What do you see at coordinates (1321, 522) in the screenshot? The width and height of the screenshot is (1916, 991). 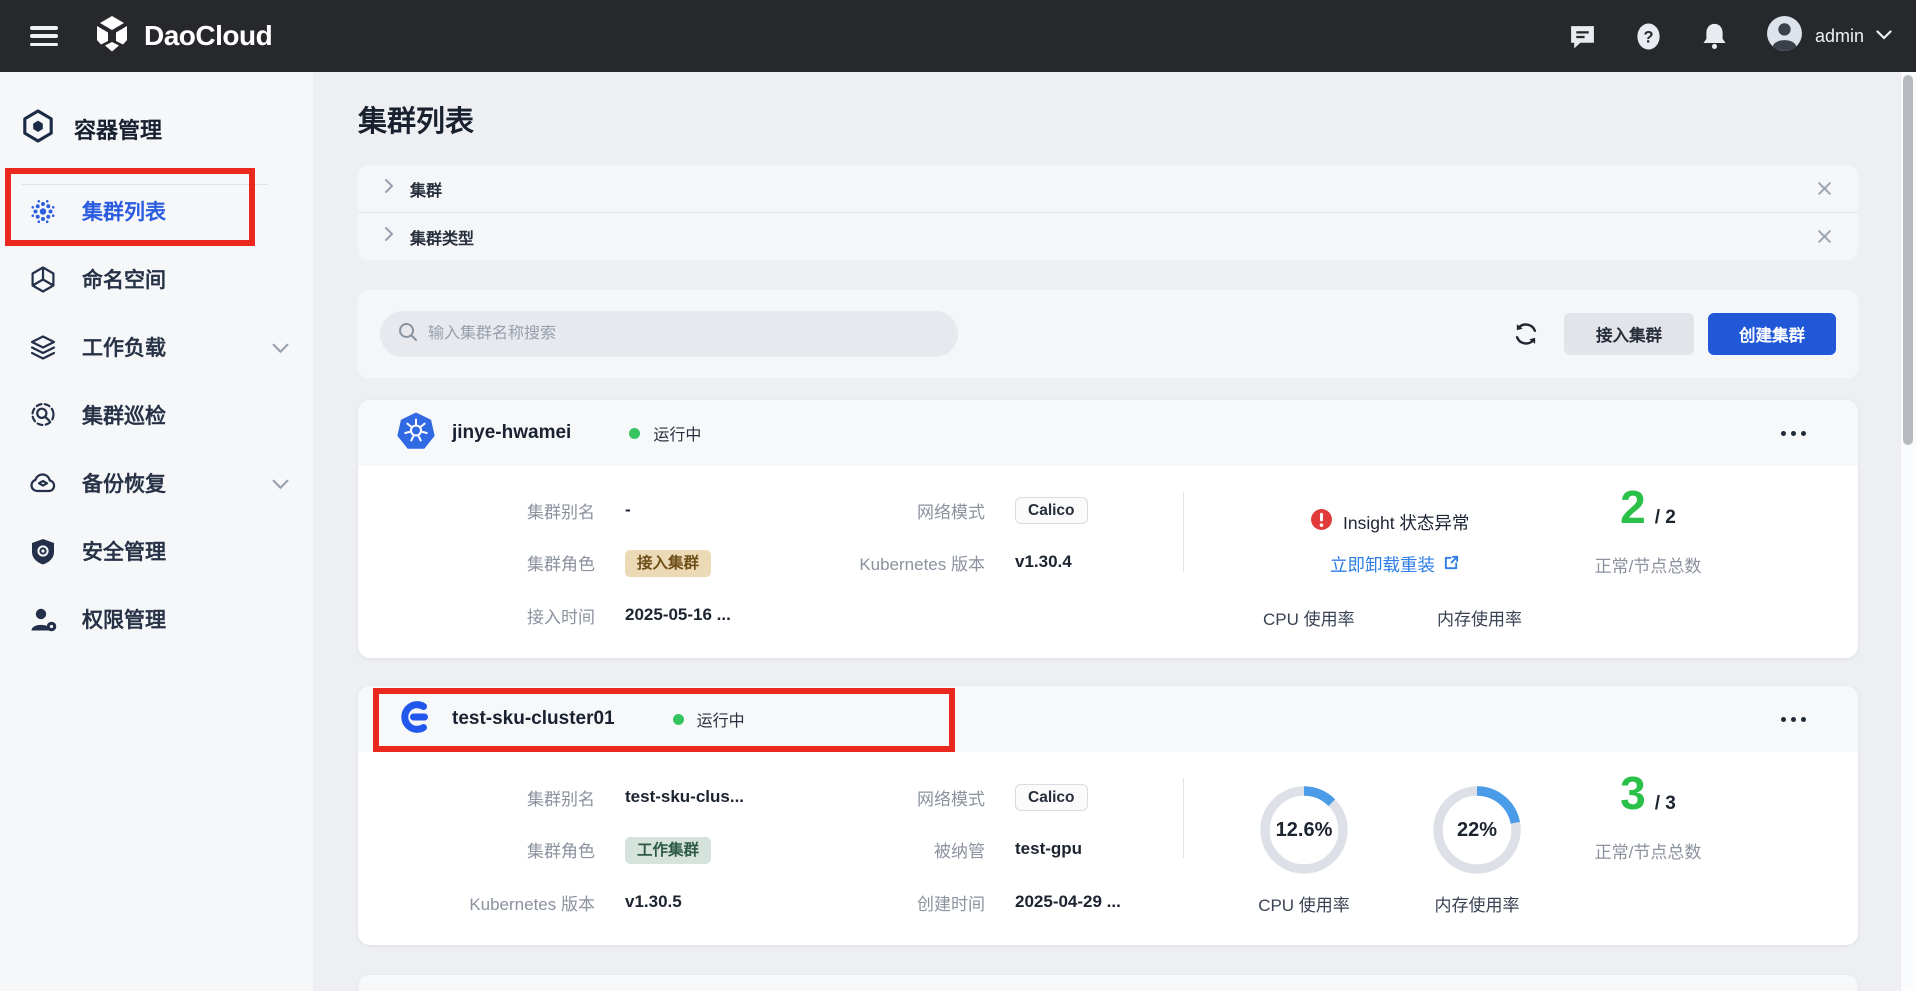 I see `error-exclamation-icon` at bounding box center [1321, 522].